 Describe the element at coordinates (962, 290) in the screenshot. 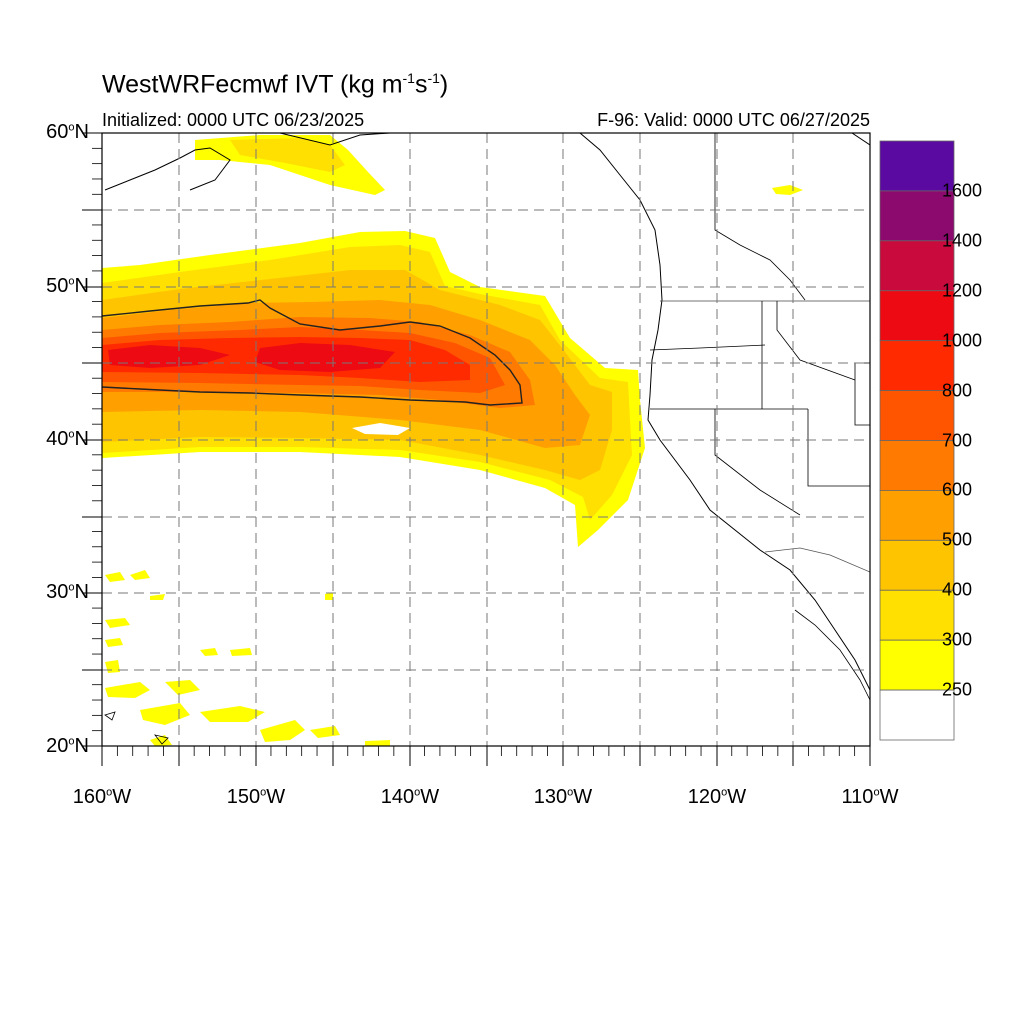

I see `colorbar-label: 1200` at that location.